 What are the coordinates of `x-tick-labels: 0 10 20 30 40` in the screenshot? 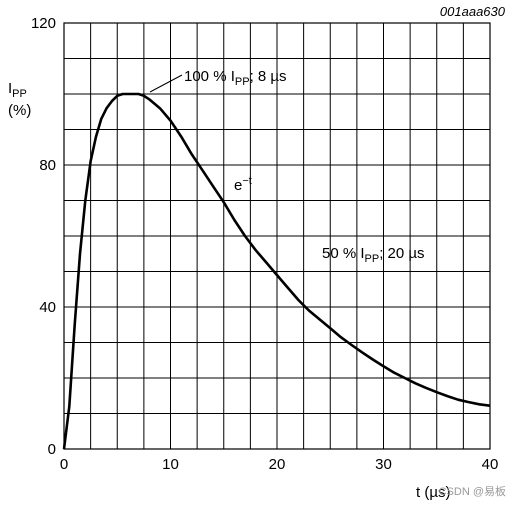 It's located at (279, 464).